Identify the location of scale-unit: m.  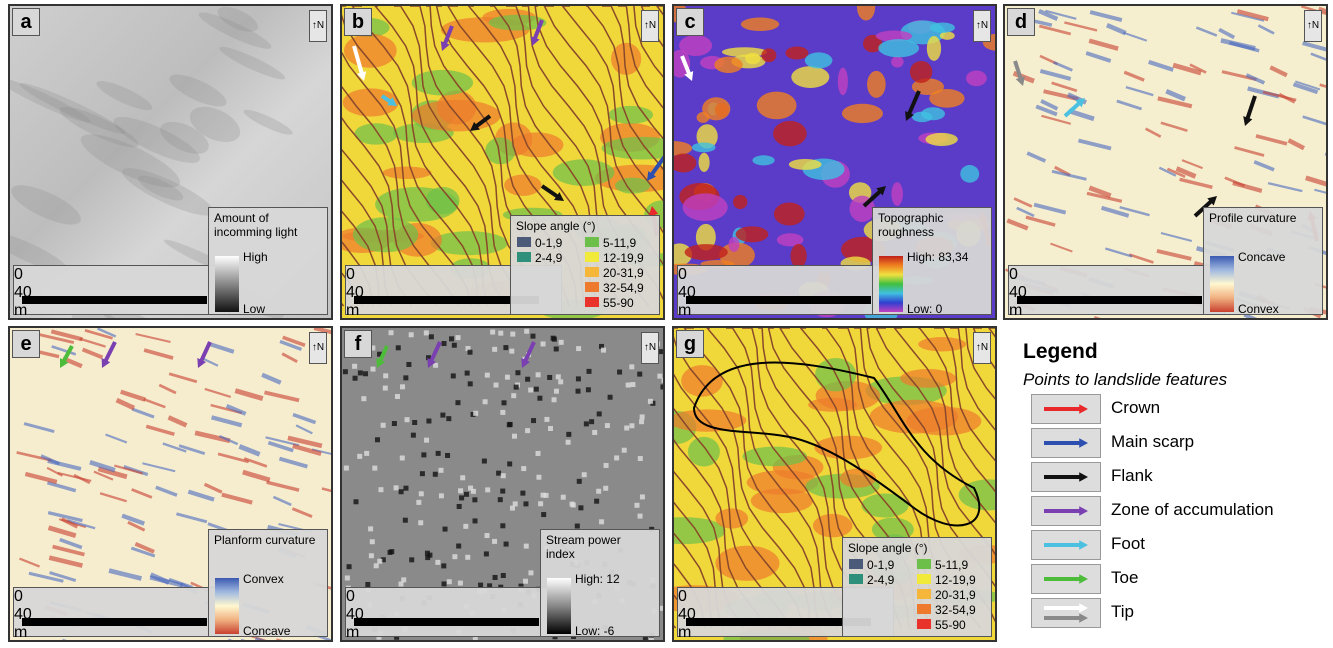
(353, 632).